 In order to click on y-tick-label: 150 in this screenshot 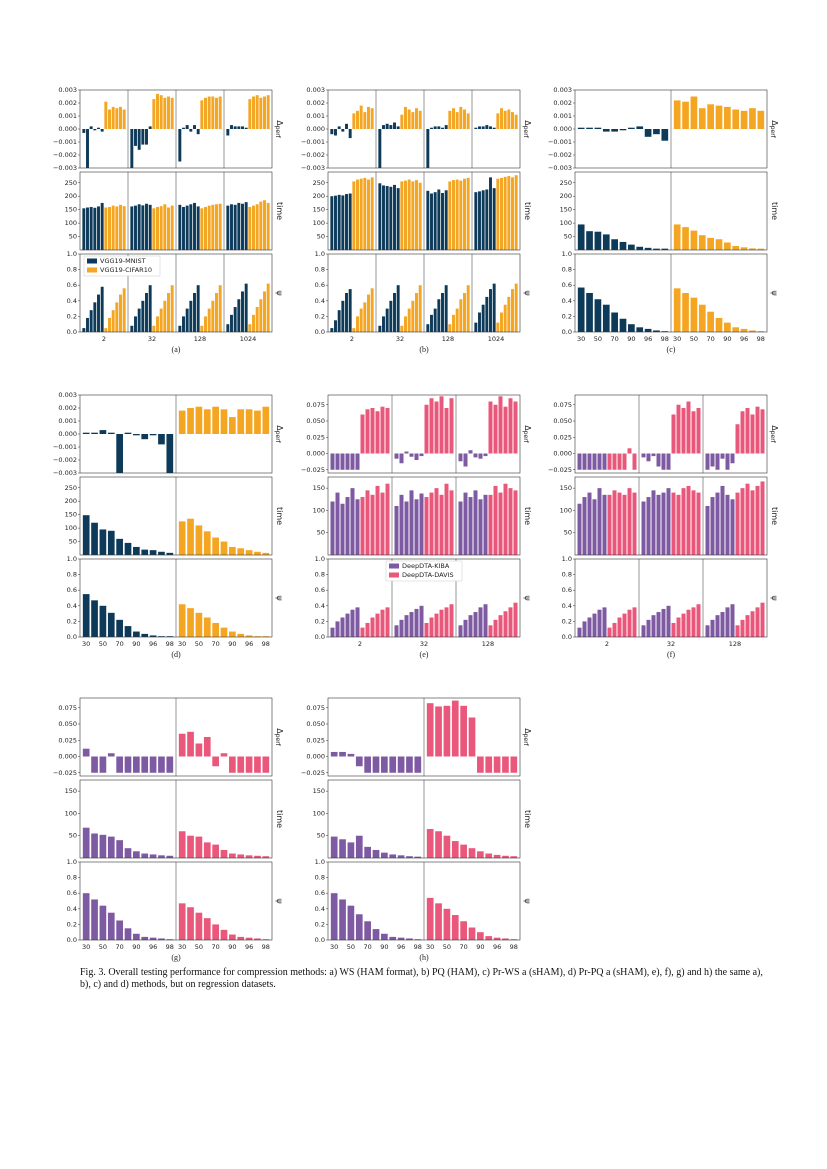, I will do `click(566, 488)`.